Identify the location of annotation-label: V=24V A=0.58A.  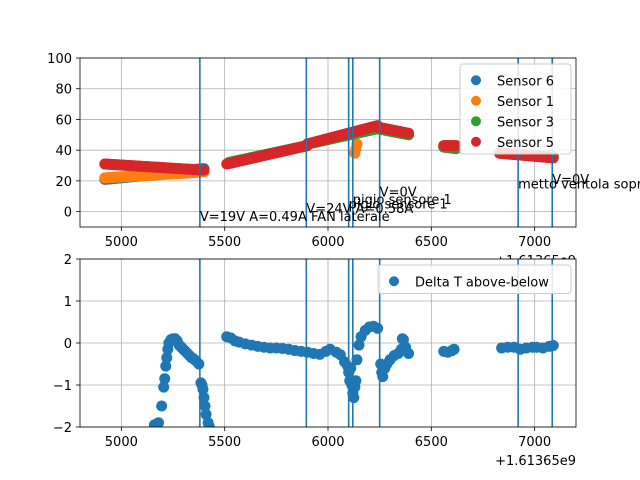
(359, 209).